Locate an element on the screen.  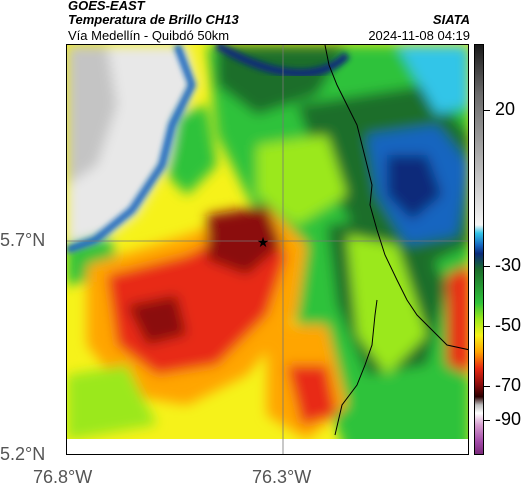
lat-label-5.7: 5.7°N is located at coordinates (23, 240).